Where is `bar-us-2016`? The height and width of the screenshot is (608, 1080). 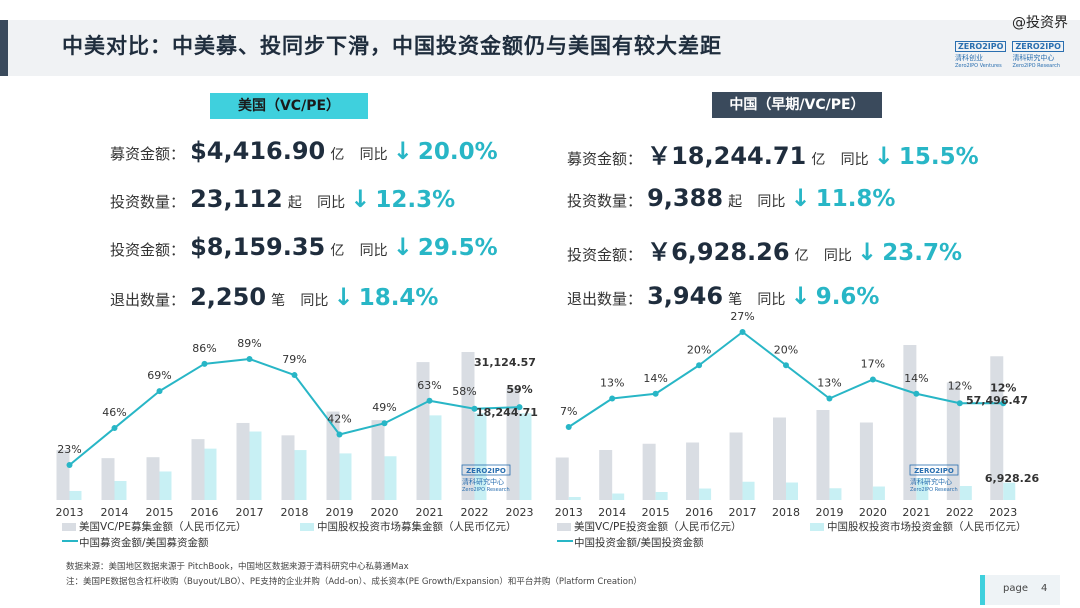 bar-us-2016 is located at coordinates (198, 469).